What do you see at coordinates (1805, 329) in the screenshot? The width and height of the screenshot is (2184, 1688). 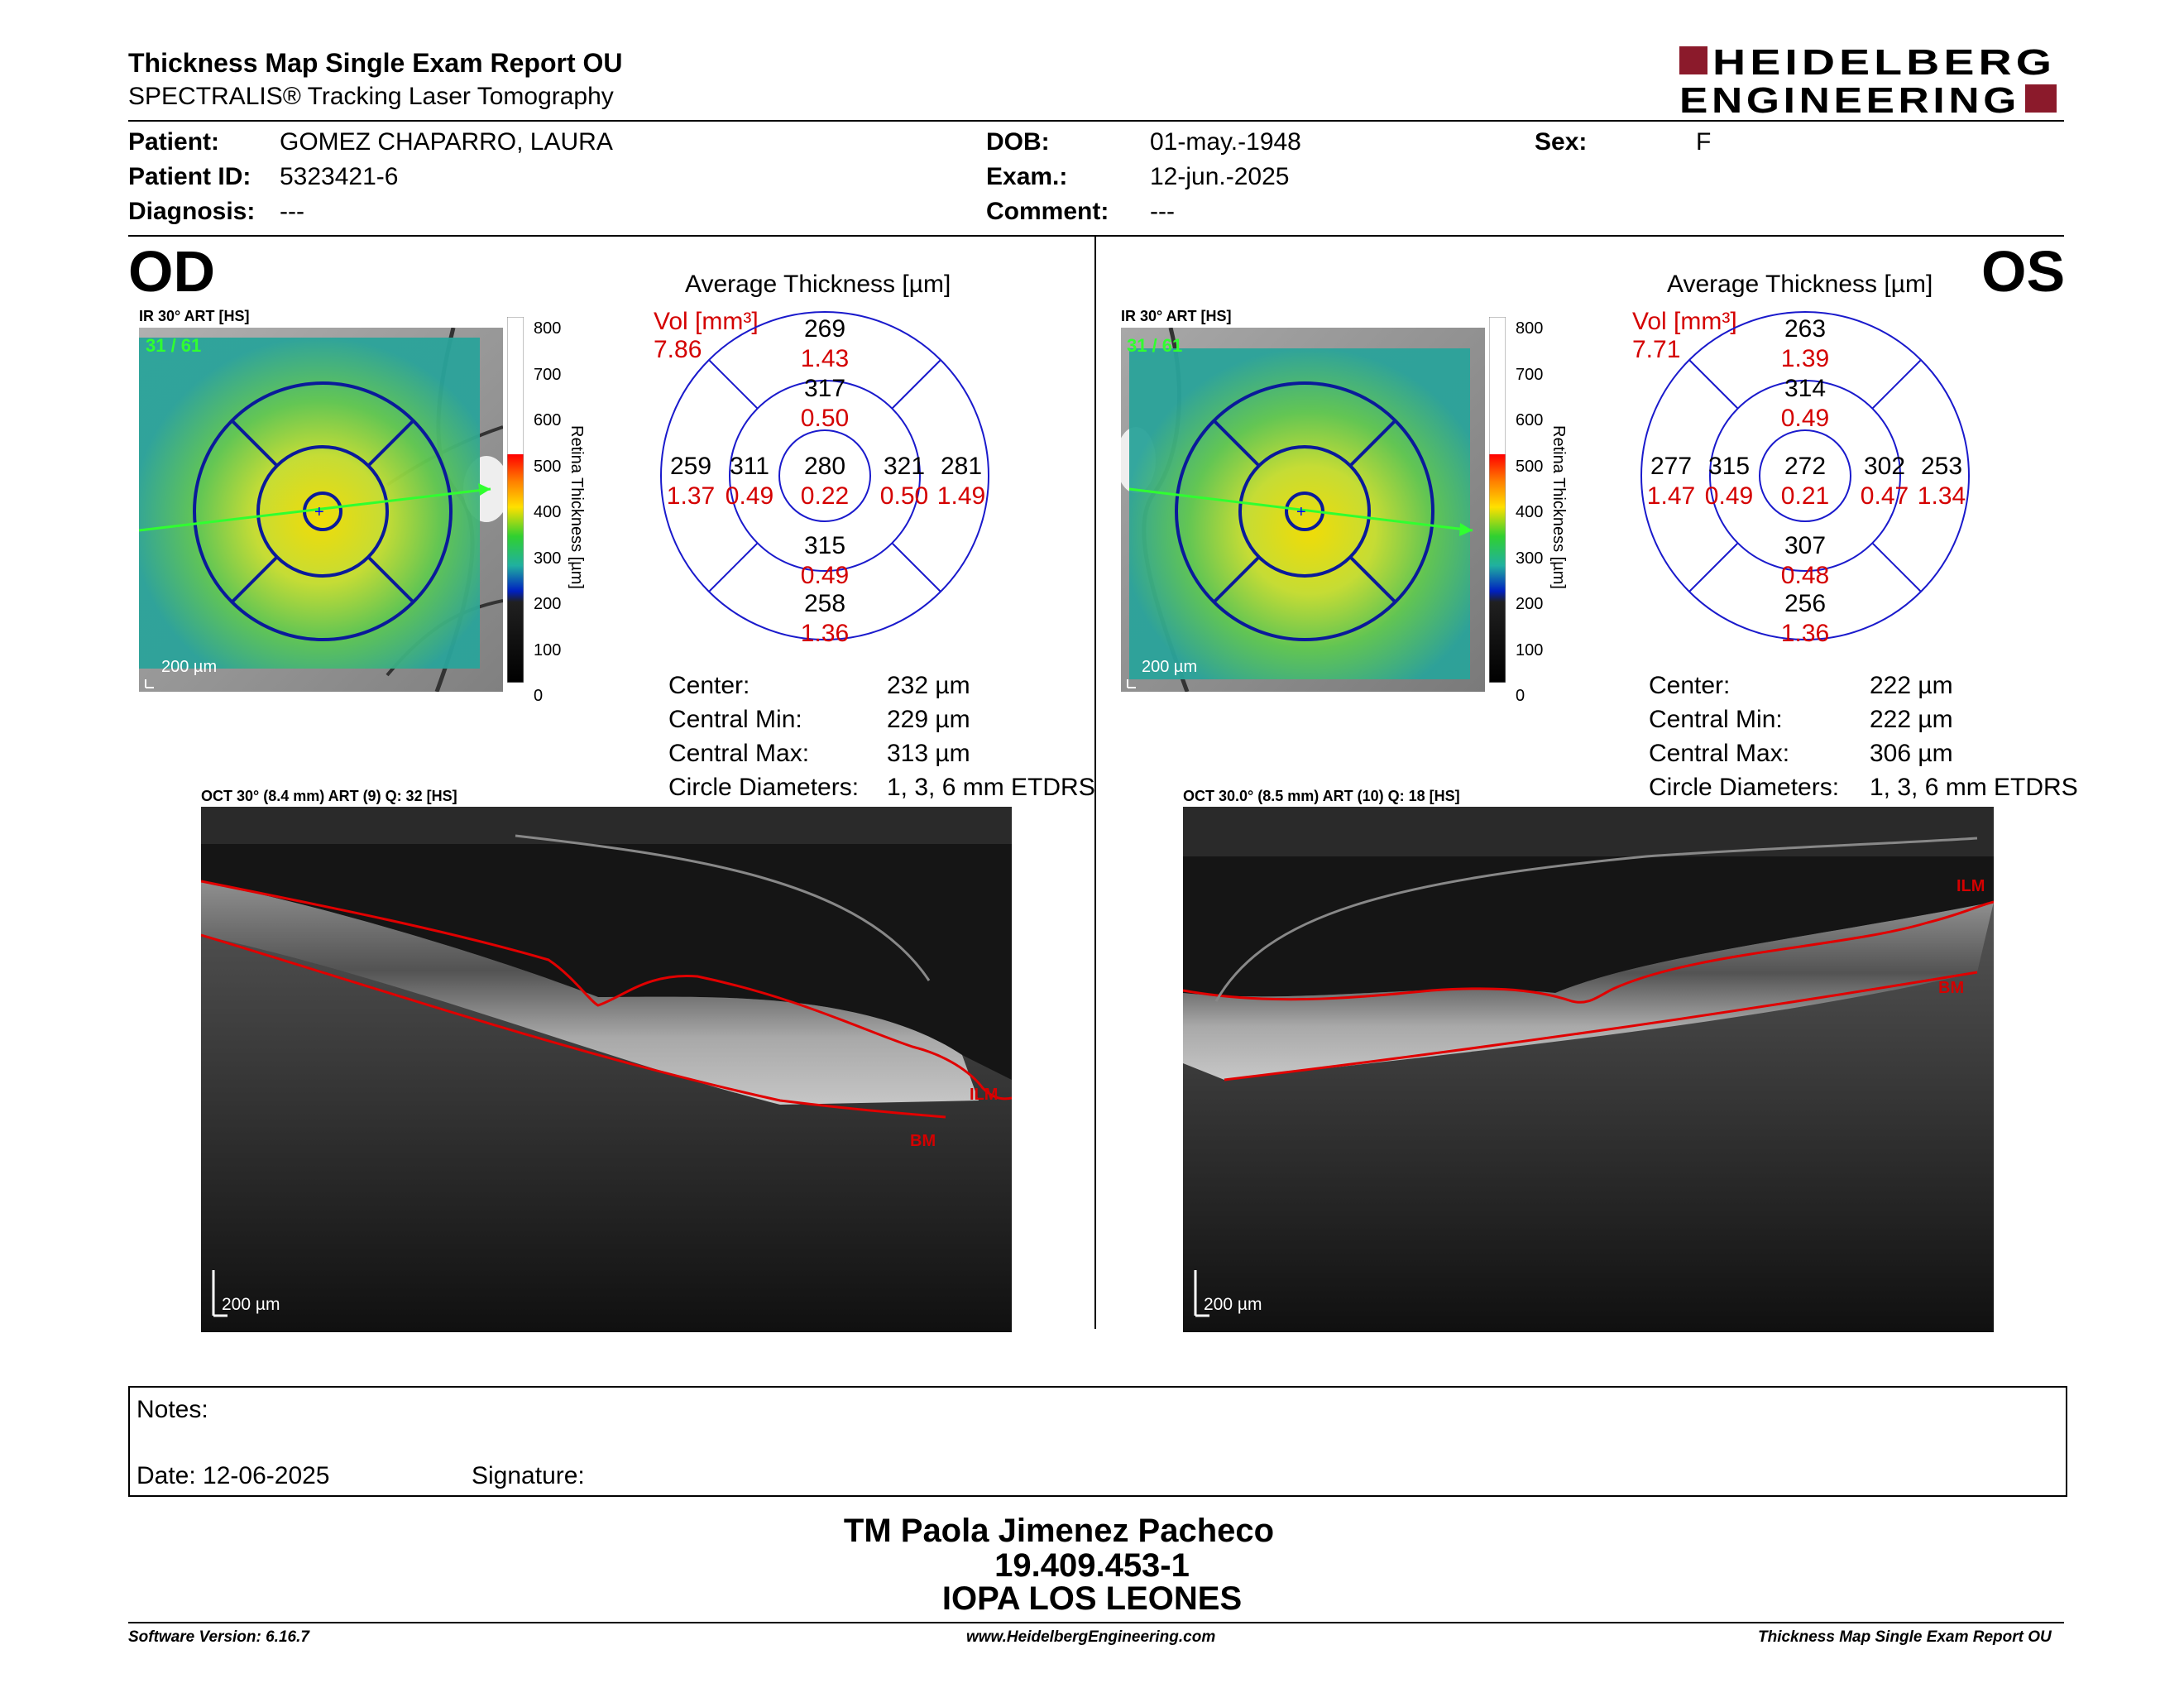 I see `value: 263` at bounding box center [1805, 329].